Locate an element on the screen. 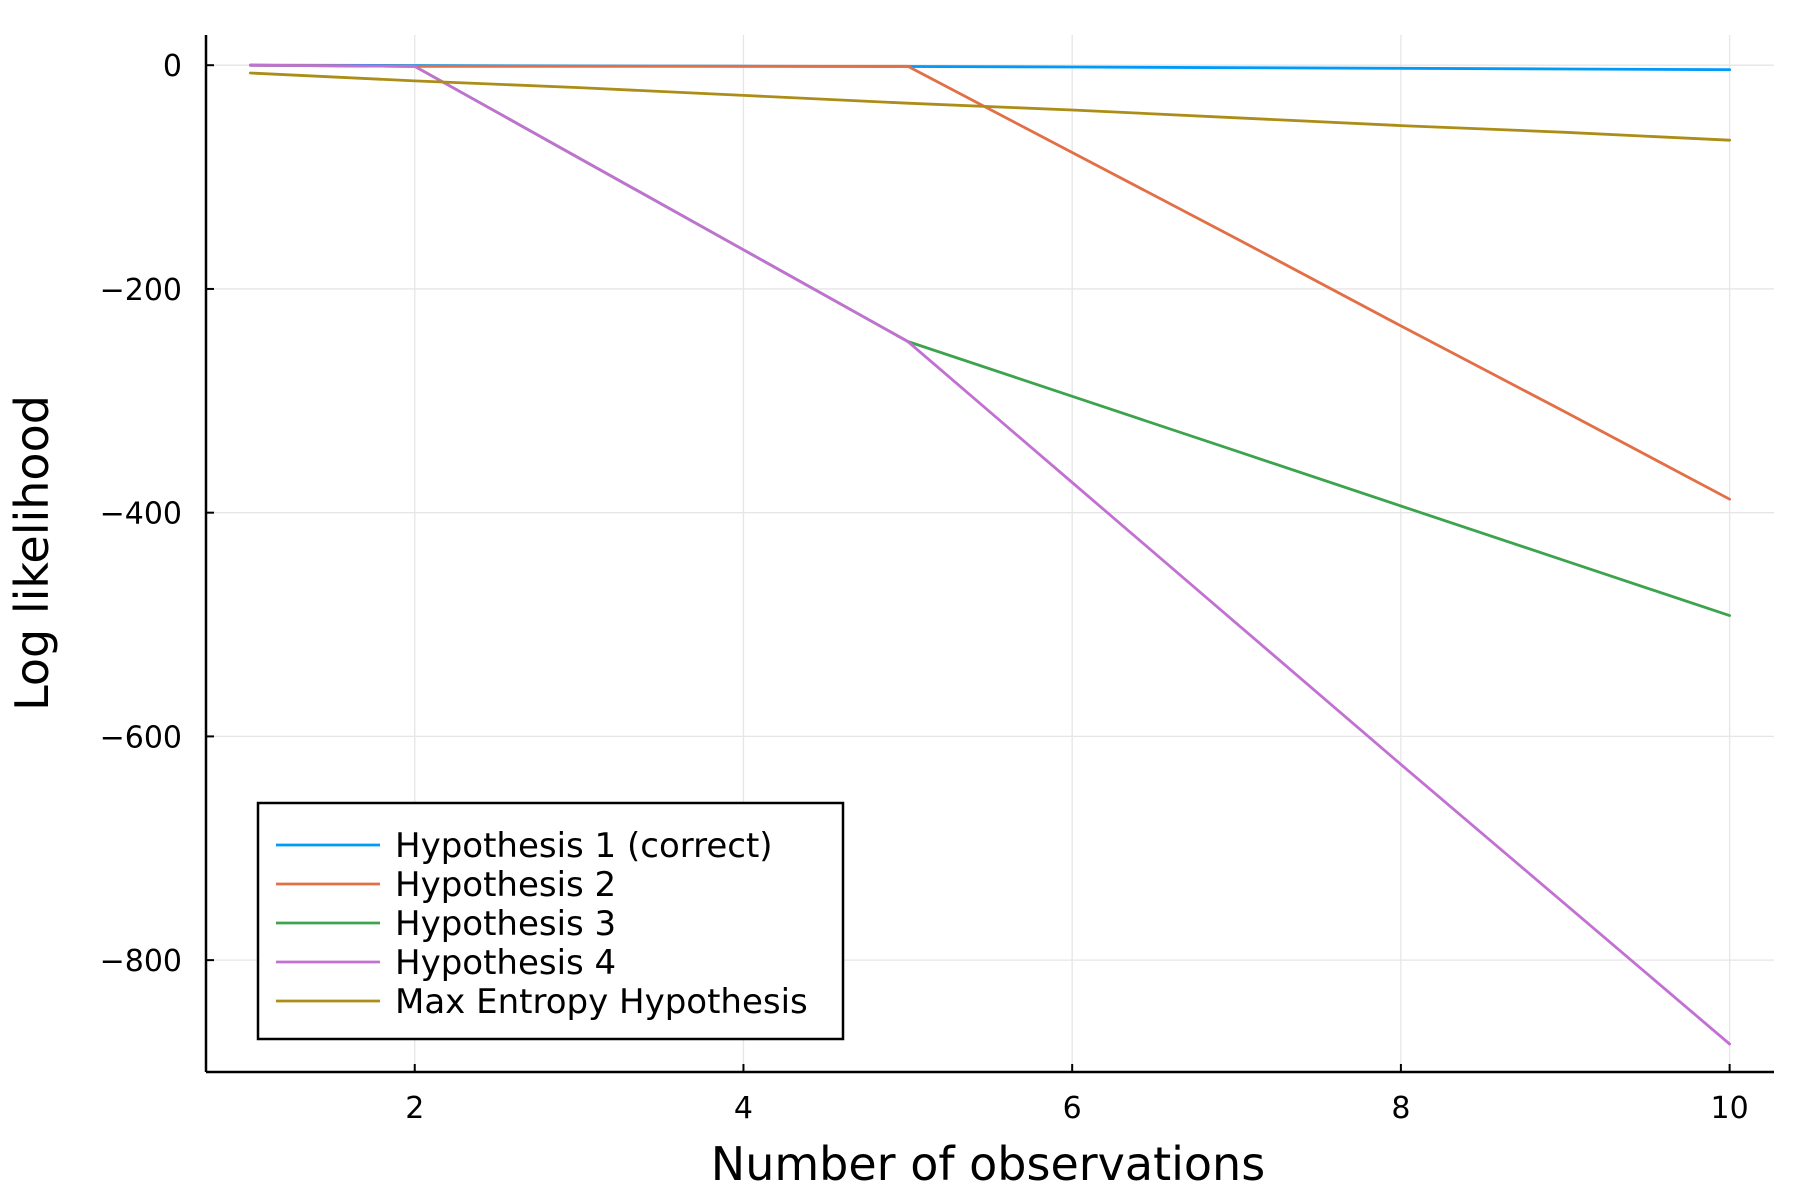 This screenshot has height=1200, width=1800. legend-label: Hypothesis 4 is located at coordinates (505, 963).